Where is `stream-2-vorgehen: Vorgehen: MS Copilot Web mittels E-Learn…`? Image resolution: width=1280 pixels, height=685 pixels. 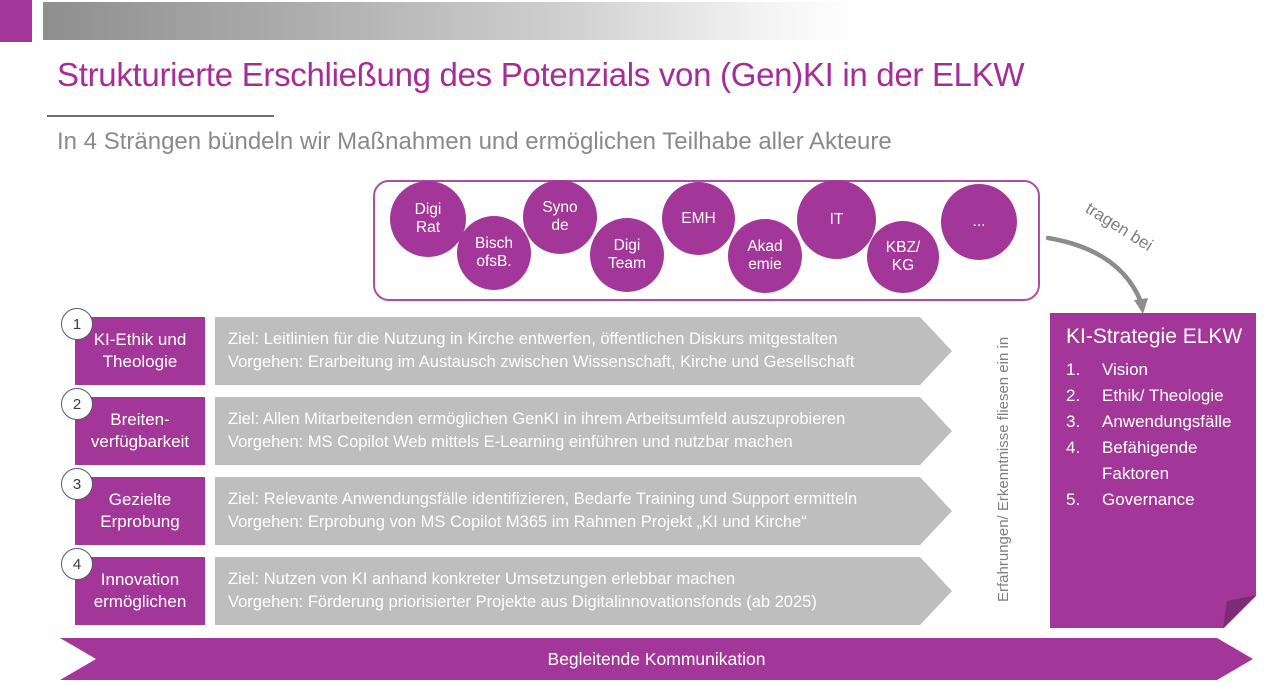
stream-2-vorgehen: Vorgehen: MS Copilot Web mittels E-Learn… is located at coordinates (510, 442).